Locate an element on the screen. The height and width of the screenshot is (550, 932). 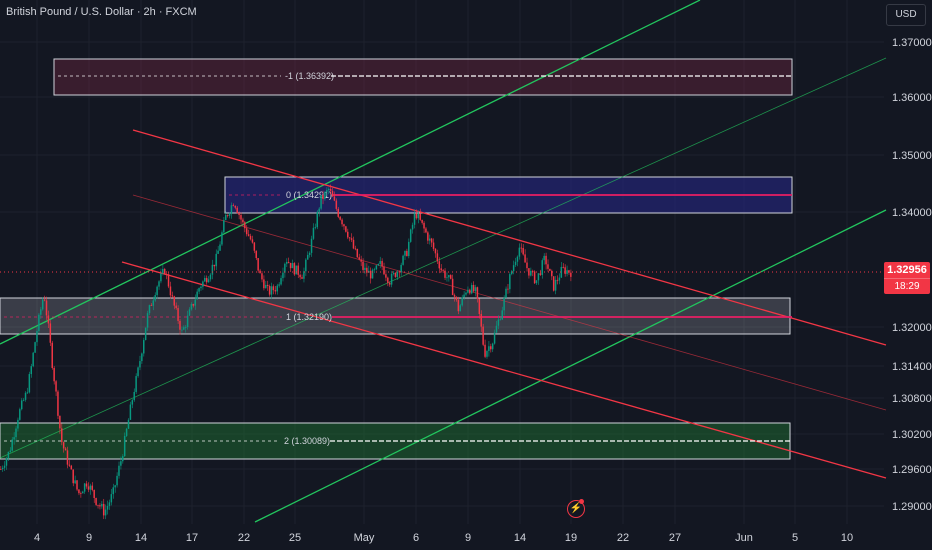
price-tick-label: 1.35000 is located at coordinates (912, 156).